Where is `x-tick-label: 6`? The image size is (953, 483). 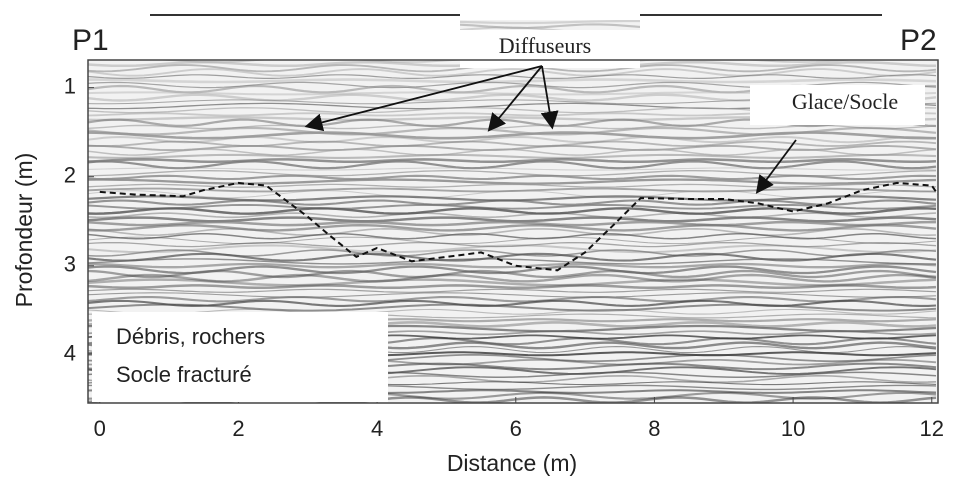 x-tick-label: 6 is located at coordinates (516, 428).